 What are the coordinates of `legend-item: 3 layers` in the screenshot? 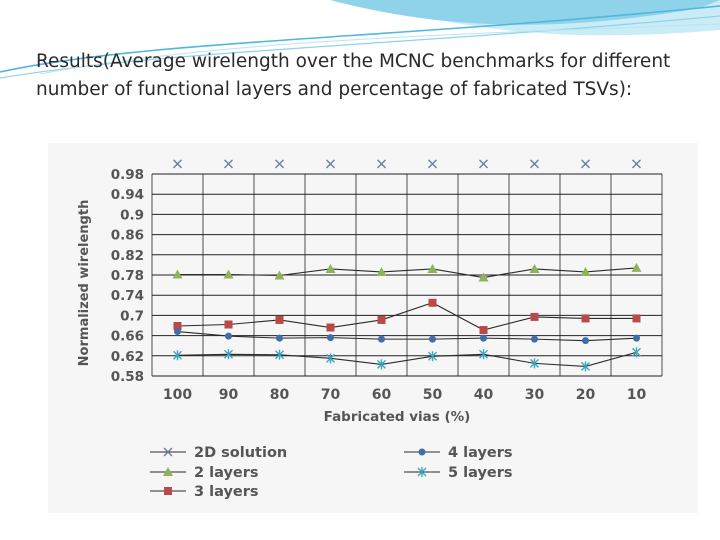 It's located at (204, 492).